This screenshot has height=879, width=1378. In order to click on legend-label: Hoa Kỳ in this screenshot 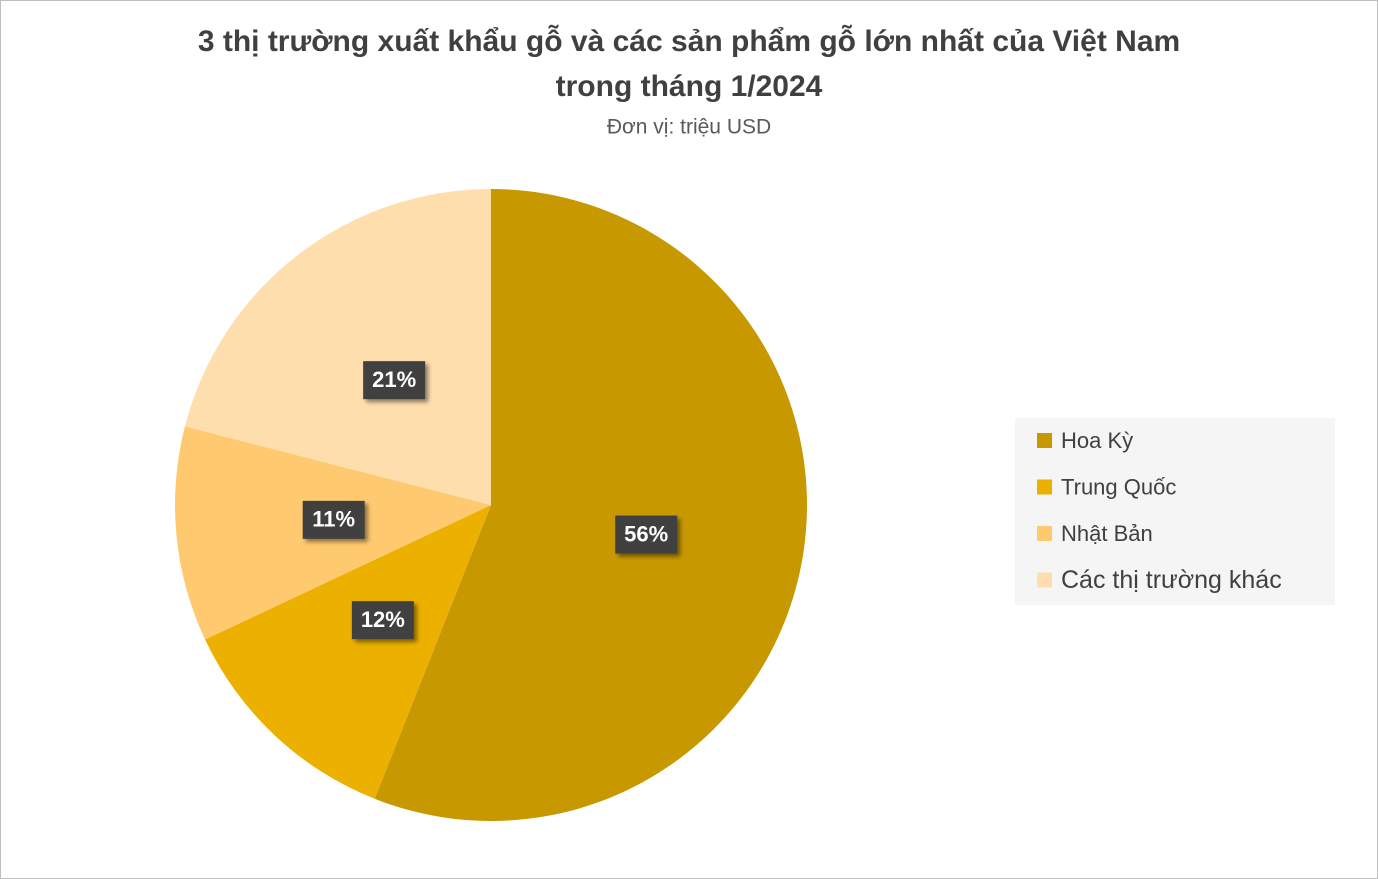, I will do `click(1097, 440)`.